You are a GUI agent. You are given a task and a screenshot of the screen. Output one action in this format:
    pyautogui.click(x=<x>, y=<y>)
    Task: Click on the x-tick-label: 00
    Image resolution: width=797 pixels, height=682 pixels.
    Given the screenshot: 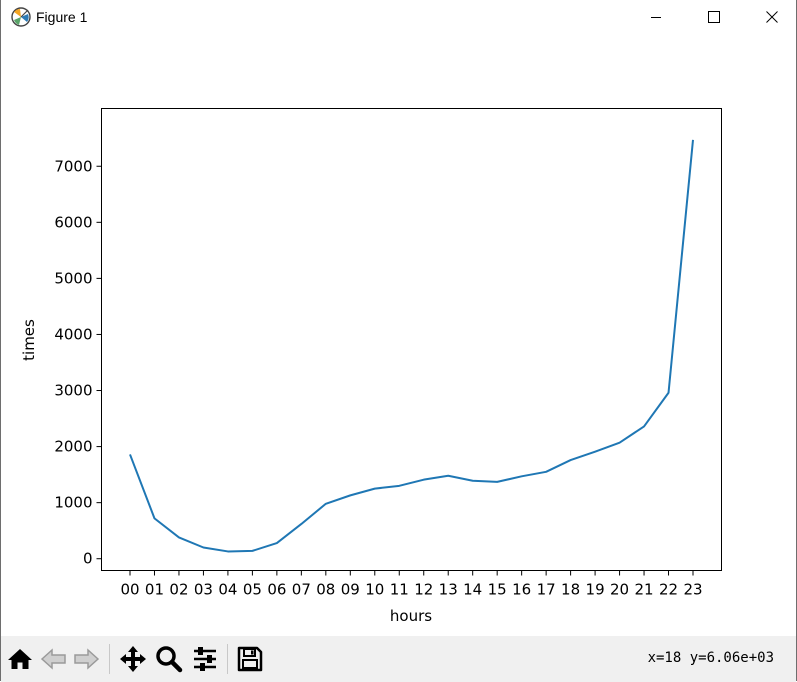 What is the action you would take?
    pyautogui.click(x=129, y=590)
    